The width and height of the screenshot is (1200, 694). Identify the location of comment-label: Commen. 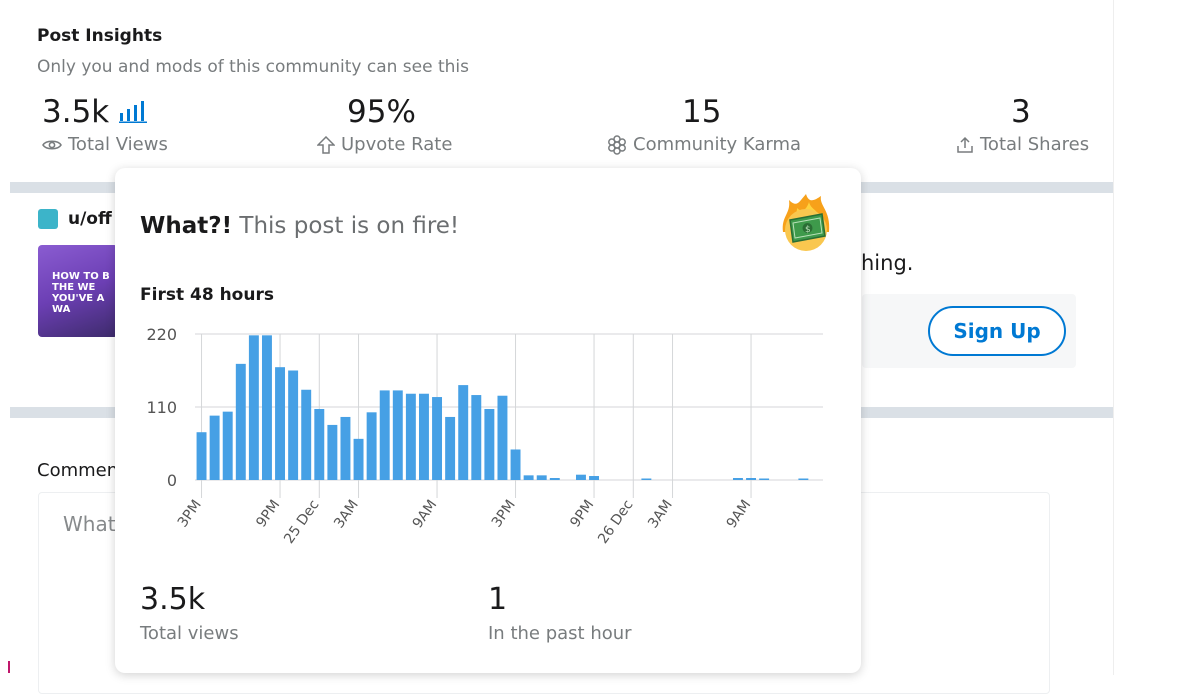
(78, 470).